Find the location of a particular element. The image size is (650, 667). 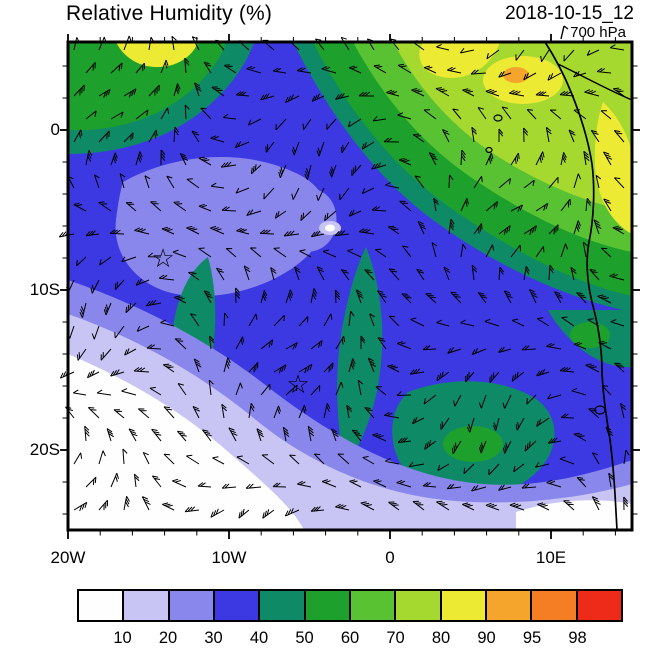

station-markers: ☆☆ is located at coordinates (230, 322).